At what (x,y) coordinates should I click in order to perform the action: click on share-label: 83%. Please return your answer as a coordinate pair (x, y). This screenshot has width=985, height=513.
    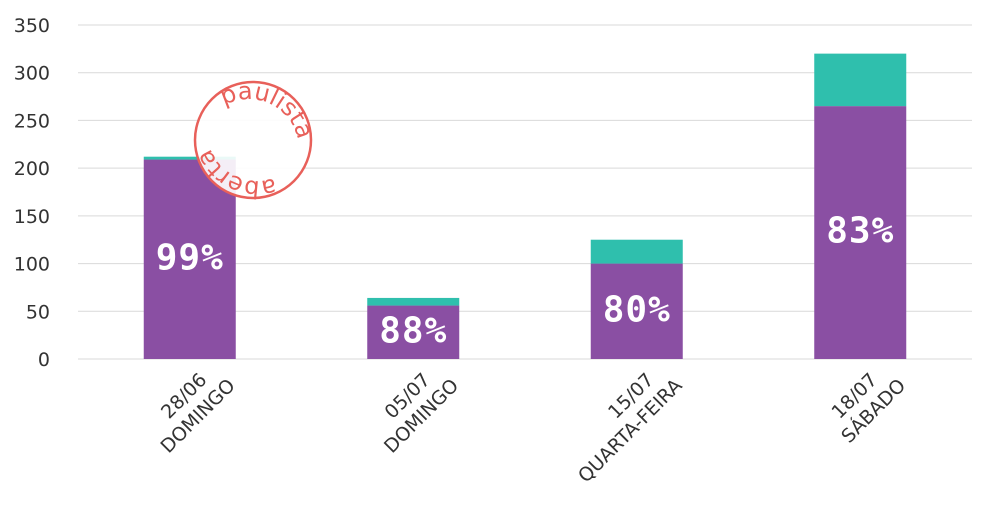
    Looking at the image, I should click on (860, 231).